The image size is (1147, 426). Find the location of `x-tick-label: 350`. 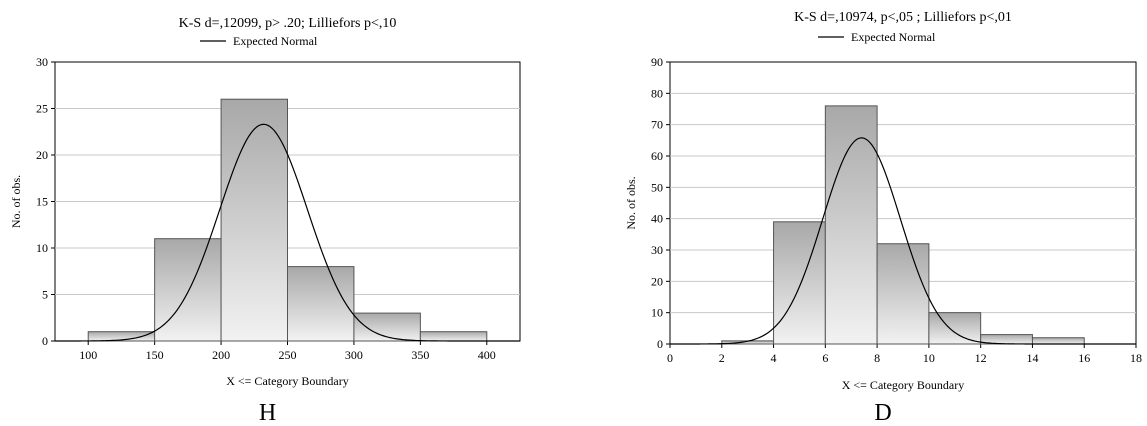

x-tick-label: 350 is located at coordinates (420, 355).